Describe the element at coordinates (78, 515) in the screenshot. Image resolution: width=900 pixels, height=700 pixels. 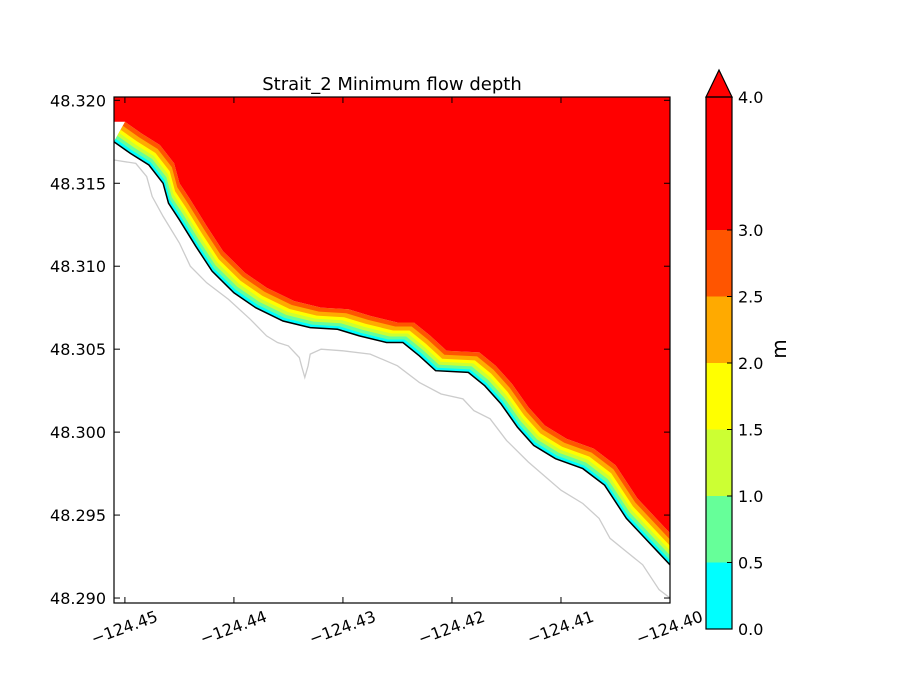
I see `y-tick-label: 48.295` at that location.